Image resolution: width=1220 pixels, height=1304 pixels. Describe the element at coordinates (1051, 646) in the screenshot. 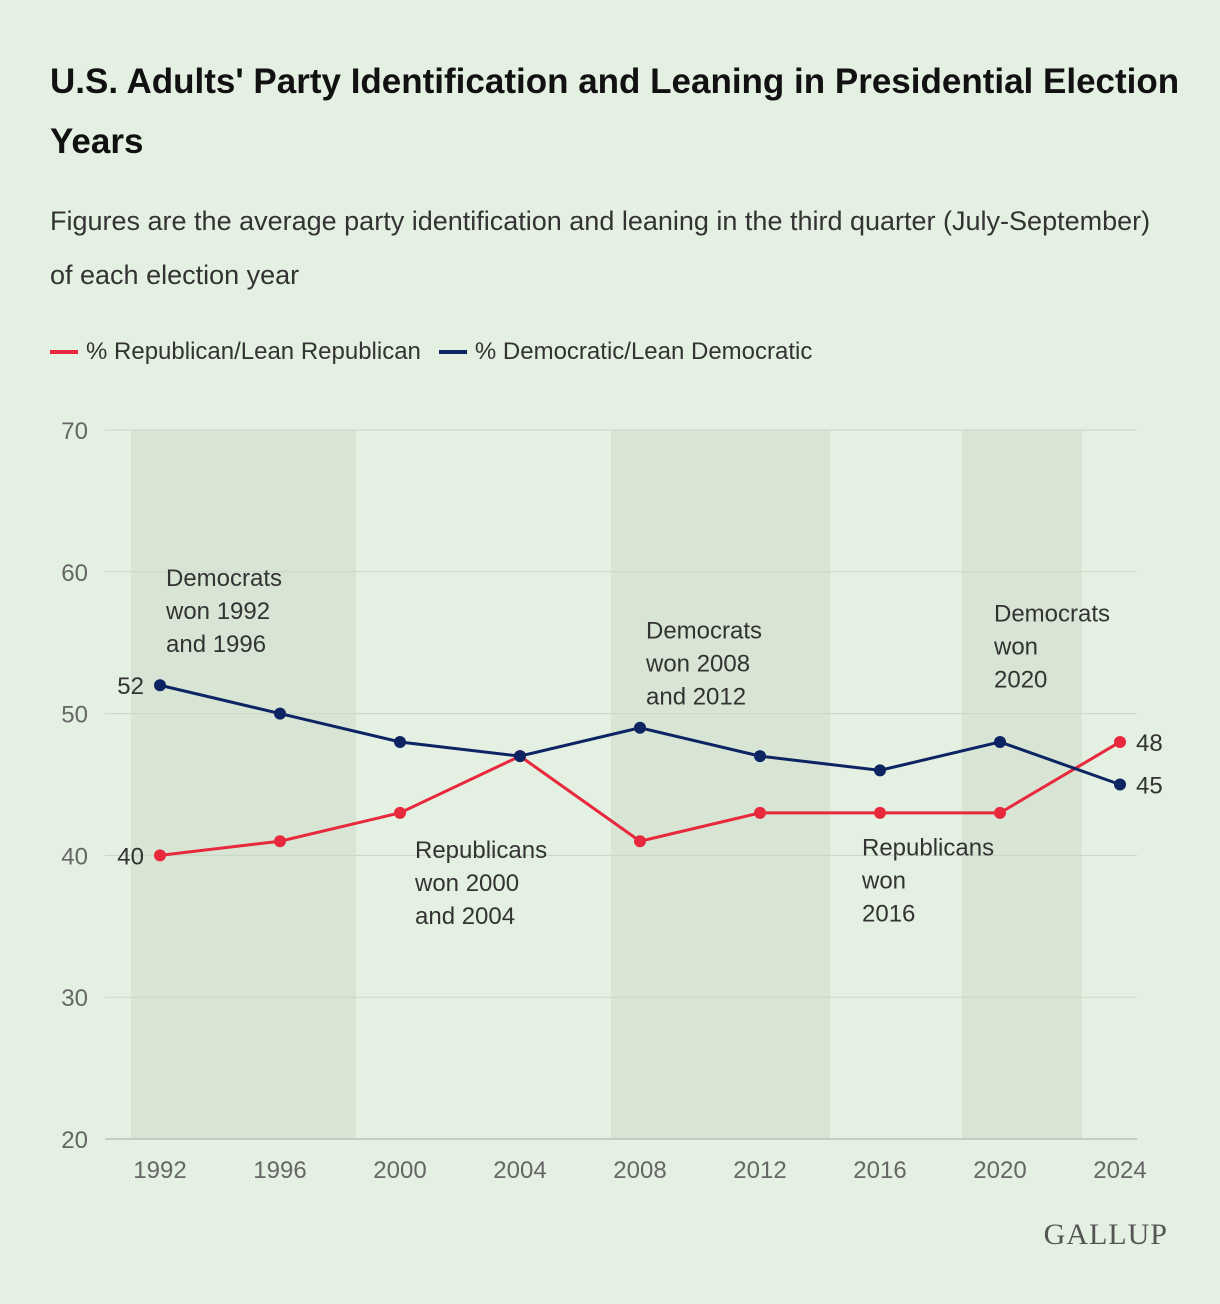

I see `annotation: Democrats won 2020` at that location.